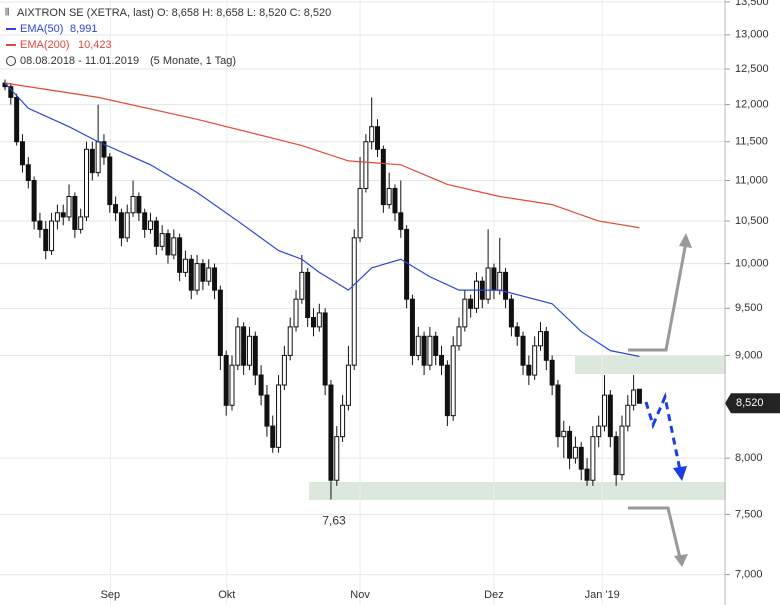 The width and height of the screenshot is (780, 605). Describe the element at coordinates (111, 595) in the screenshot. I see `x-tick-label: Sep` at that location.